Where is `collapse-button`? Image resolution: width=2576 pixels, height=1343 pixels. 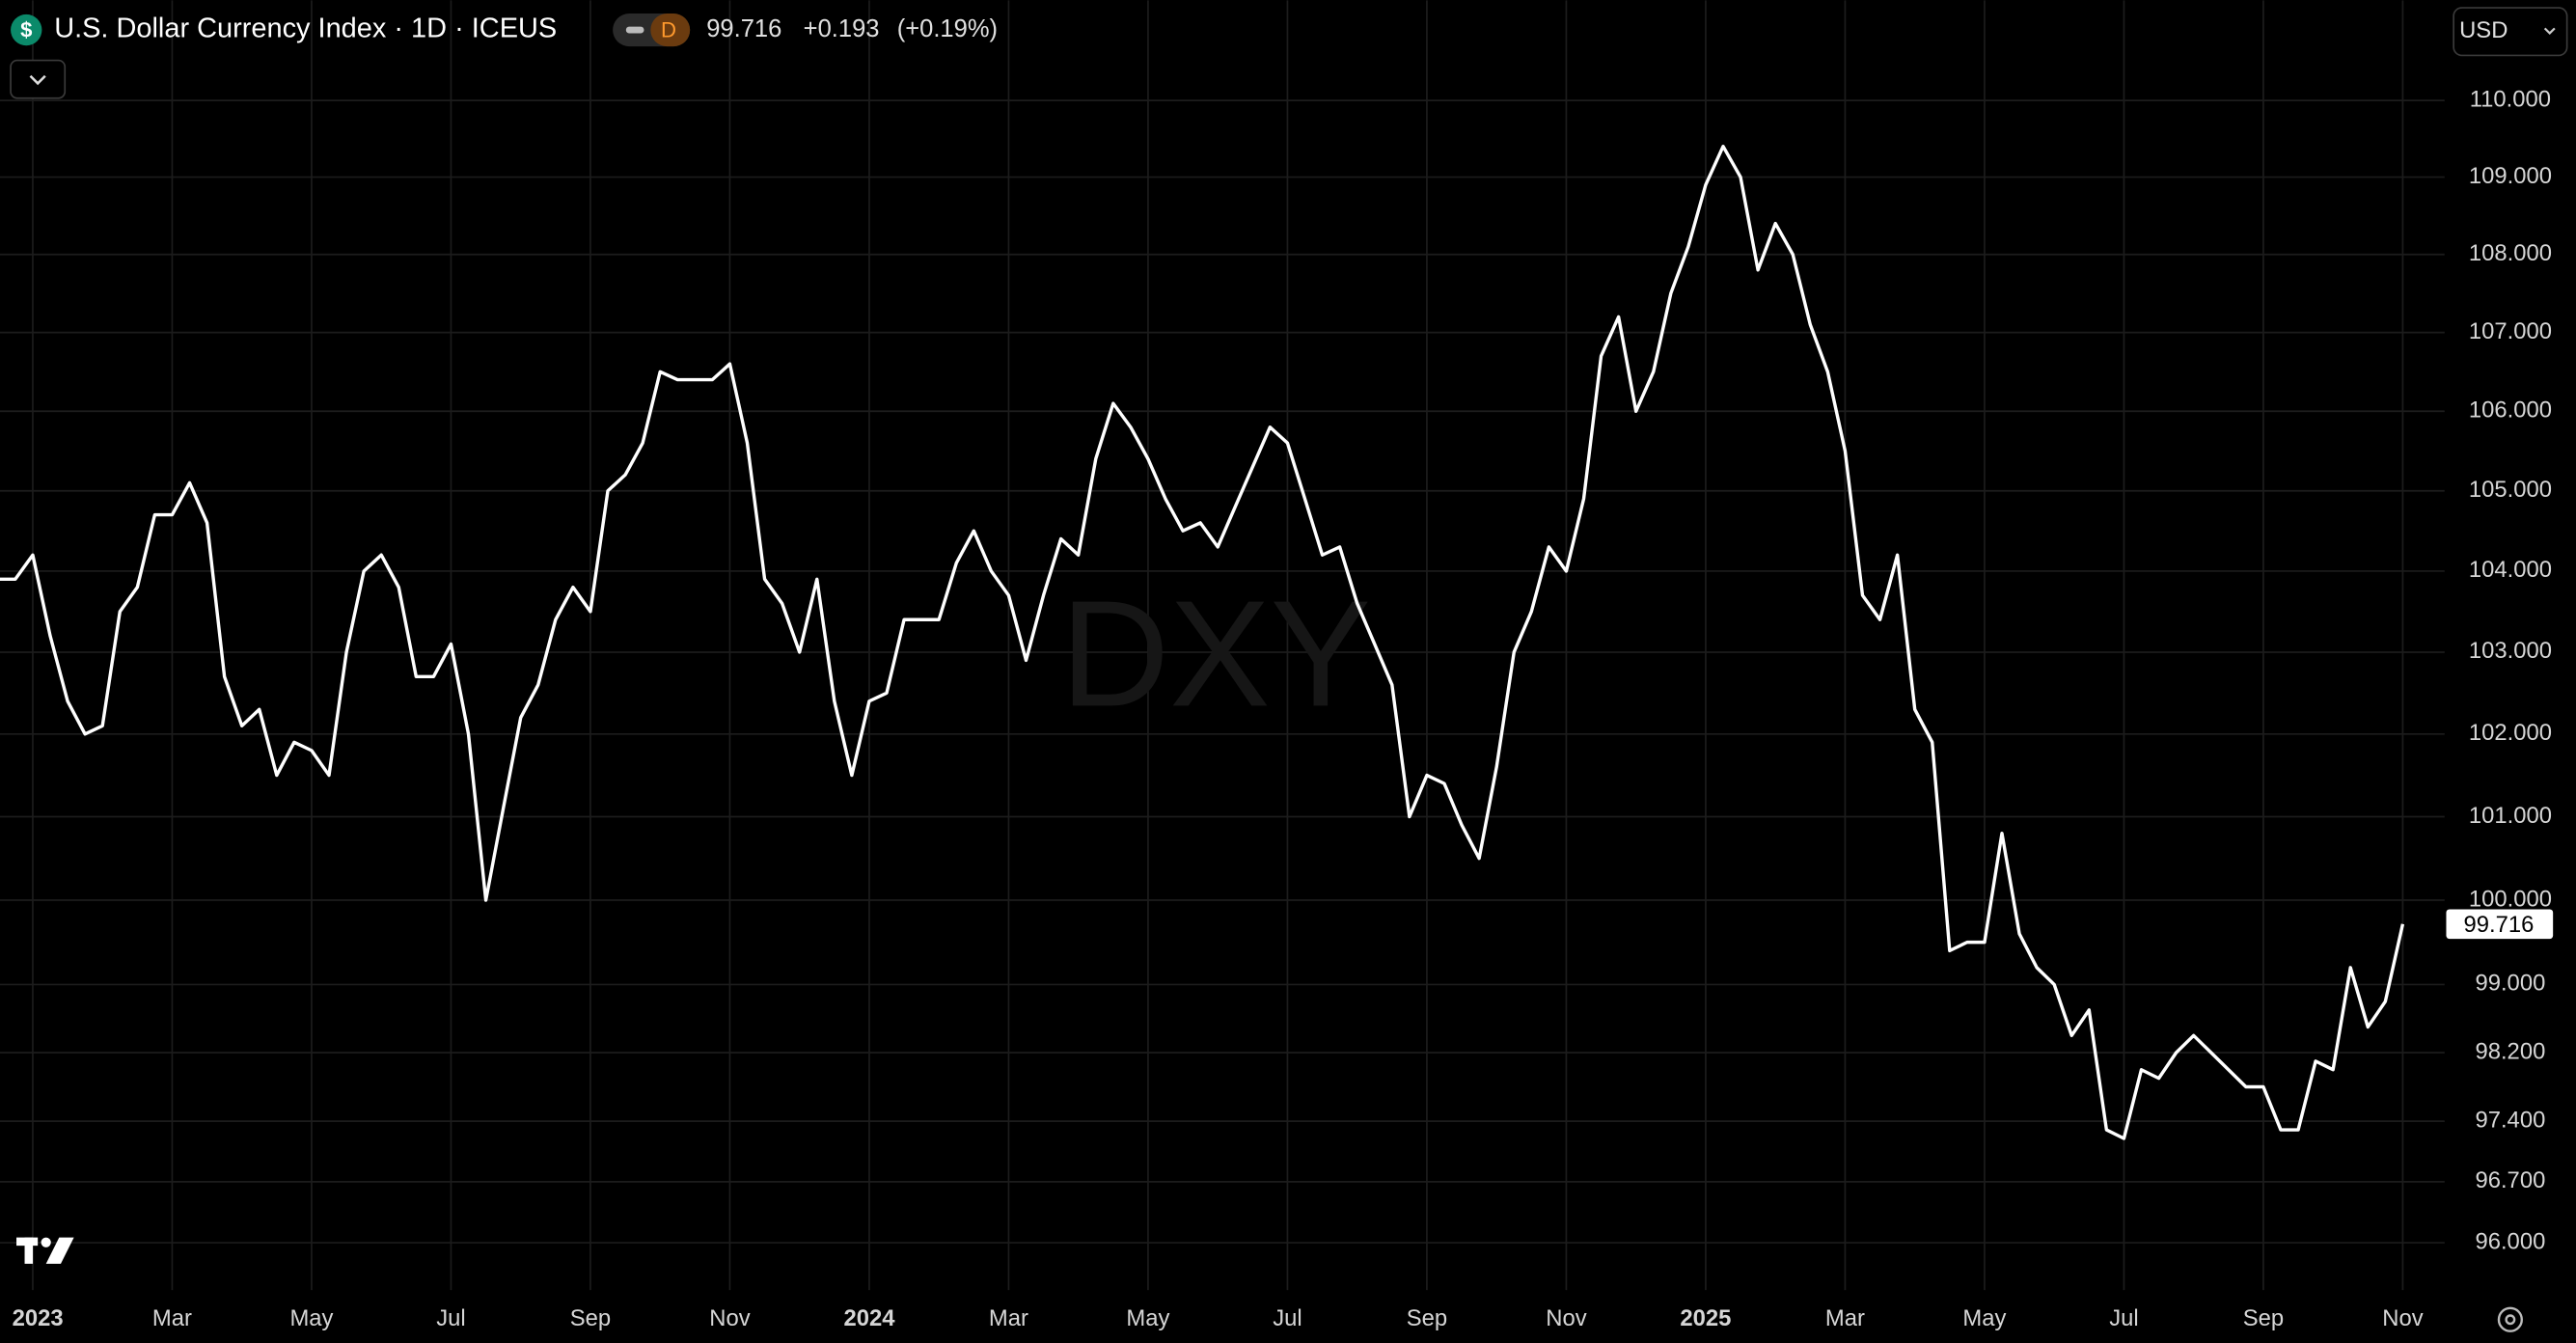 collapse-button is located at coordinates (38, 79).